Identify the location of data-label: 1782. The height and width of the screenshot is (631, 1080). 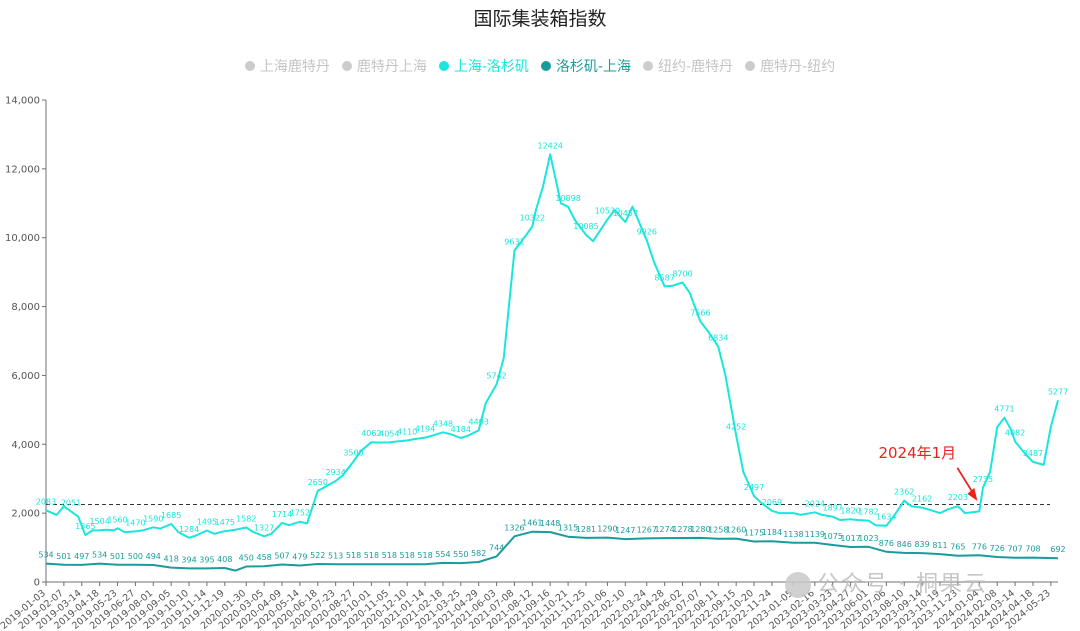
(868, 512).